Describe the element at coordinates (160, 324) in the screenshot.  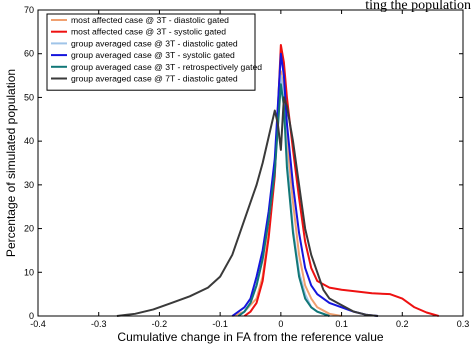
I see `x-tick-label: -0.2` at that location.